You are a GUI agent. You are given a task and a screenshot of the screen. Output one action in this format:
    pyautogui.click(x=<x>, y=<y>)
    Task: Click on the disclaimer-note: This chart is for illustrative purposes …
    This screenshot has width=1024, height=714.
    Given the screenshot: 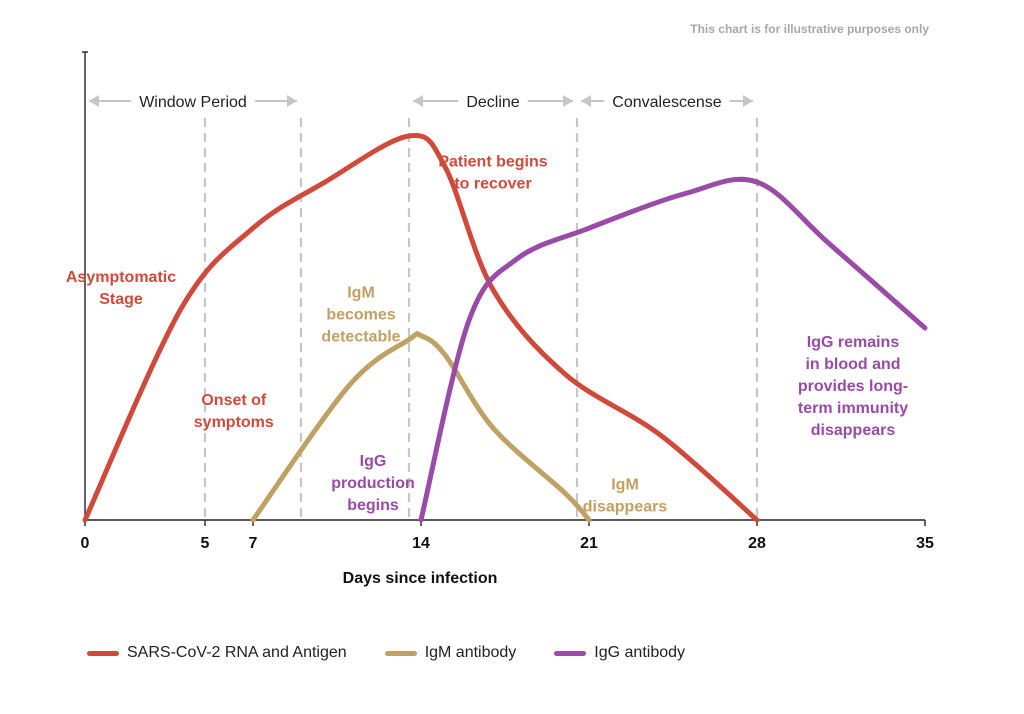 What is the action you would take?
    pyautogui.click(x=809, y=29)
    